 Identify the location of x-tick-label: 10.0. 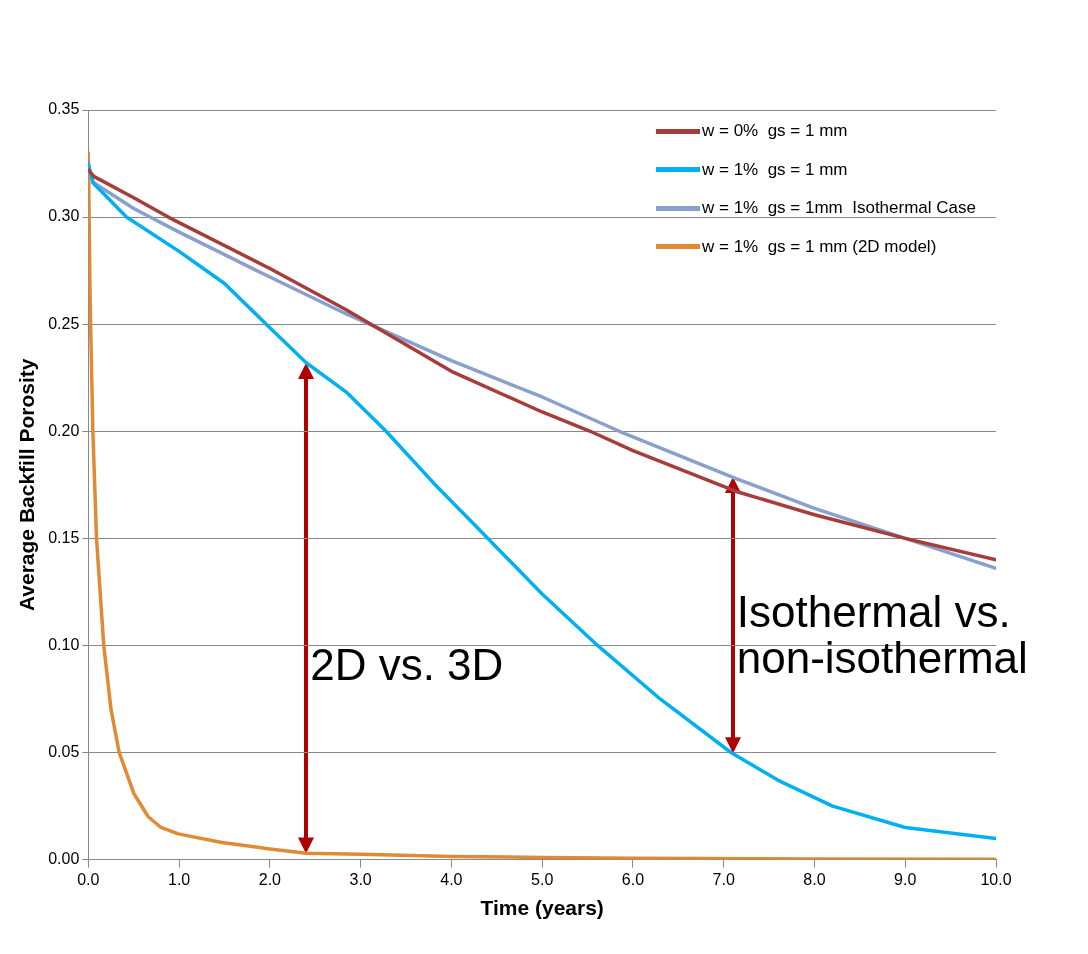
(996, 879).